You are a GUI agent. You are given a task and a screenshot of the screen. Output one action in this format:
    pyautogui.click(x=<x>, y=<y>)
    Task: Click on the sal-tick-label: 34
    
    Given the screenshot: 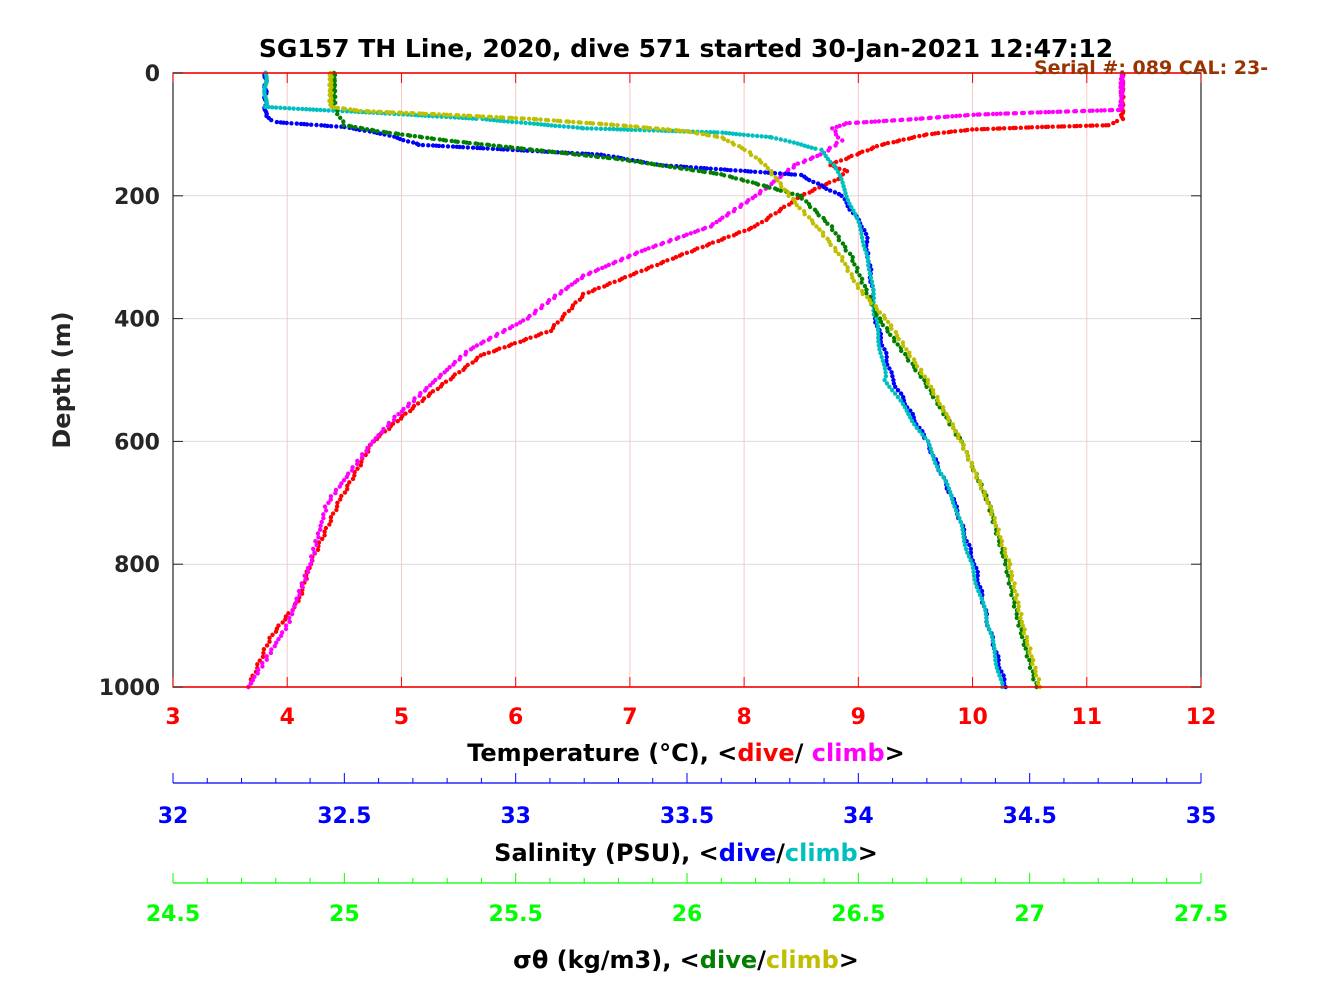 What is the action you would take?
    pyautogui.click(x=858, y=816)
    